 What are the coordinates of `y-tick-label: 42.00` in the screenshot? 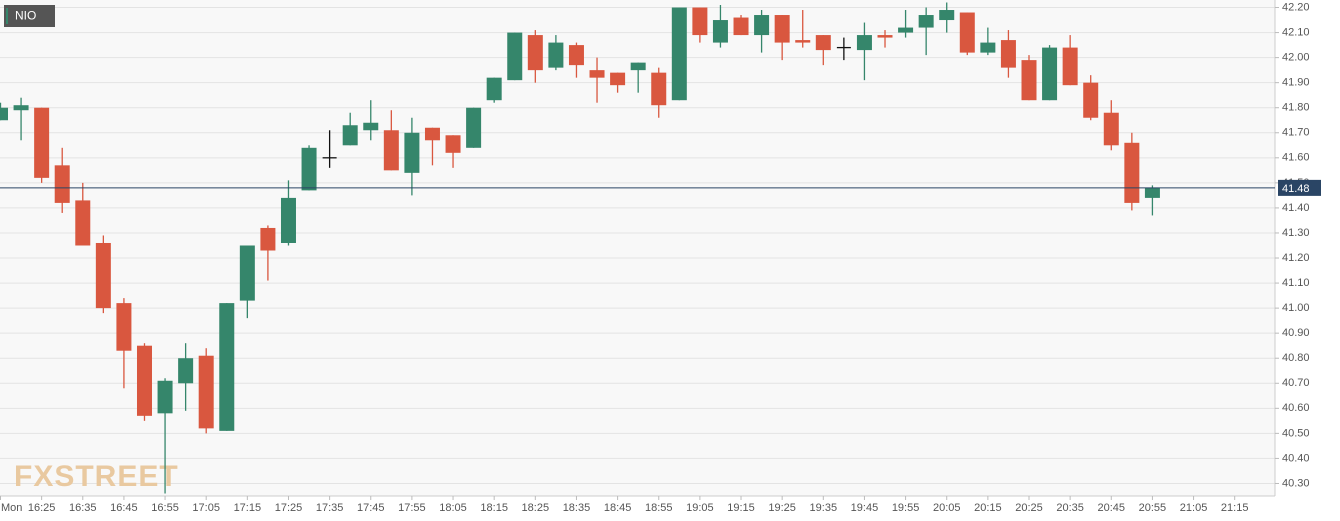 It's located at (1296, 58).